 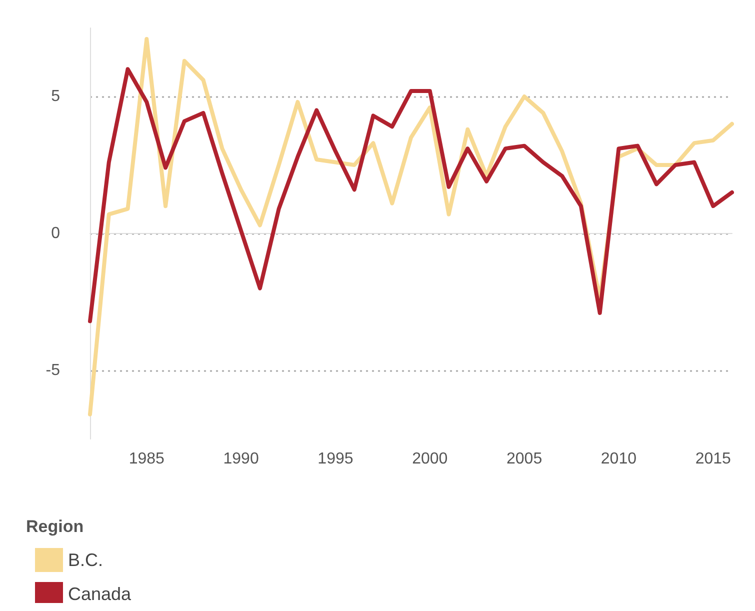 What do you see at coordinates (55, 526) in the screenshot?
I see `legend-title: Region` at bounding box center [55, 526].